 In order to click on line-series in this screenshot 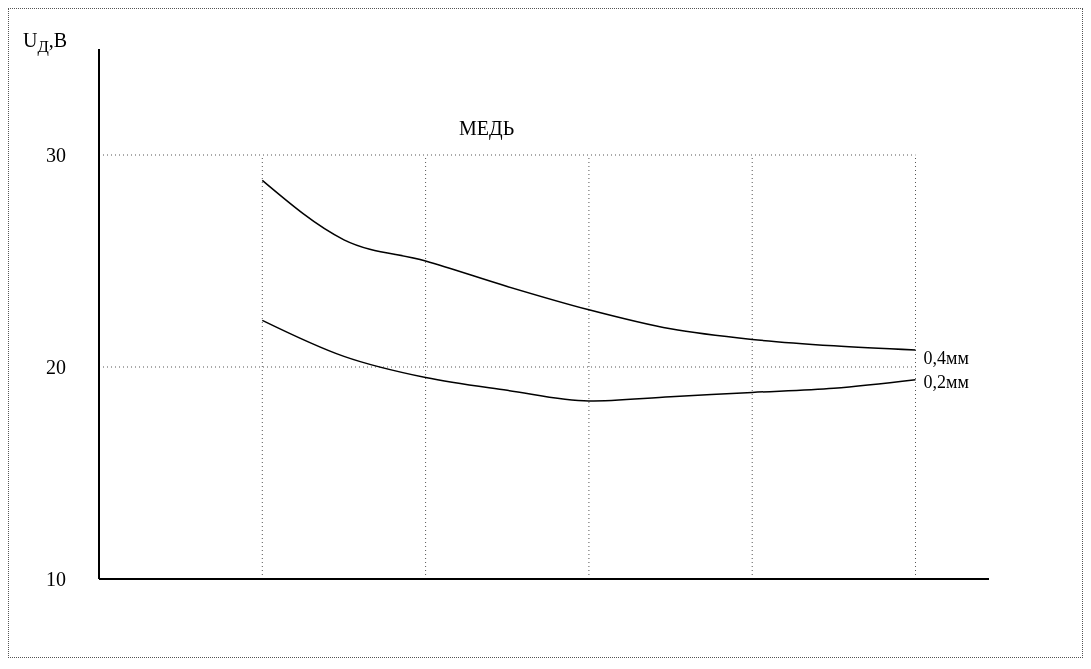, I will do `click(589, 360)`.